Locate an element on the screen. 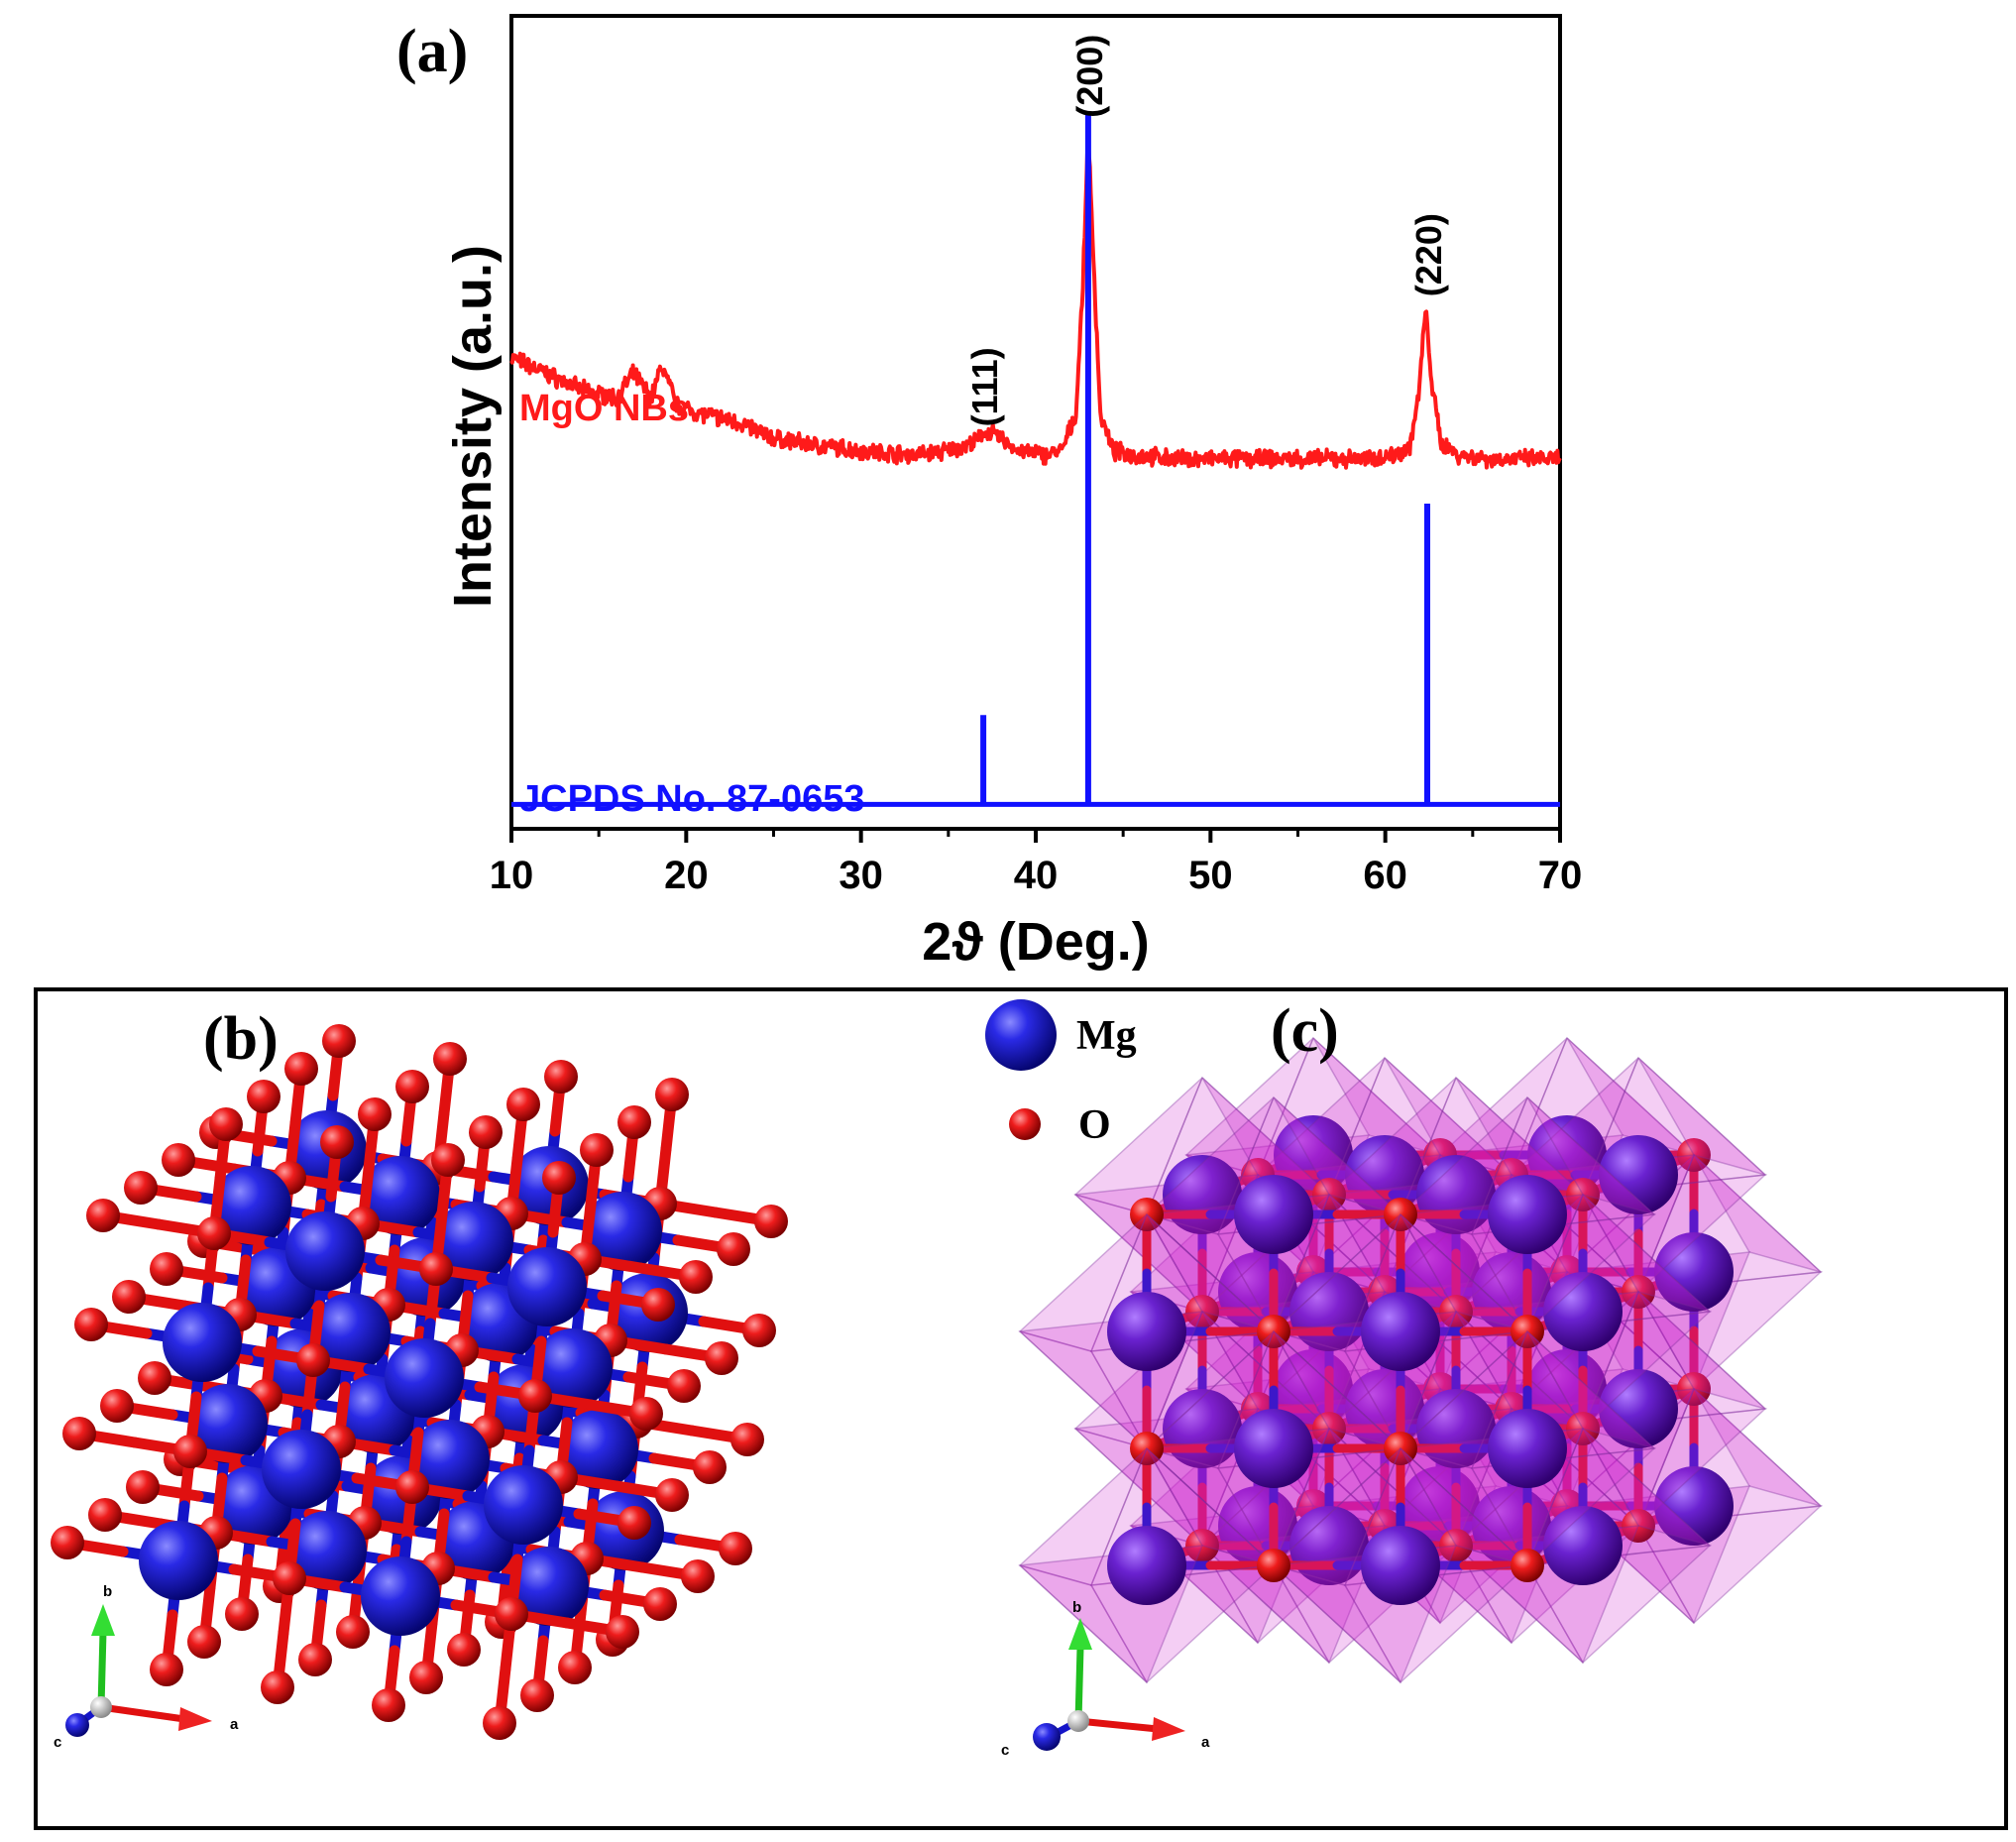 The height and width of the screenshot is (1842, 2016). x-tick-label: 60 is located at coordinates (1385, 875).